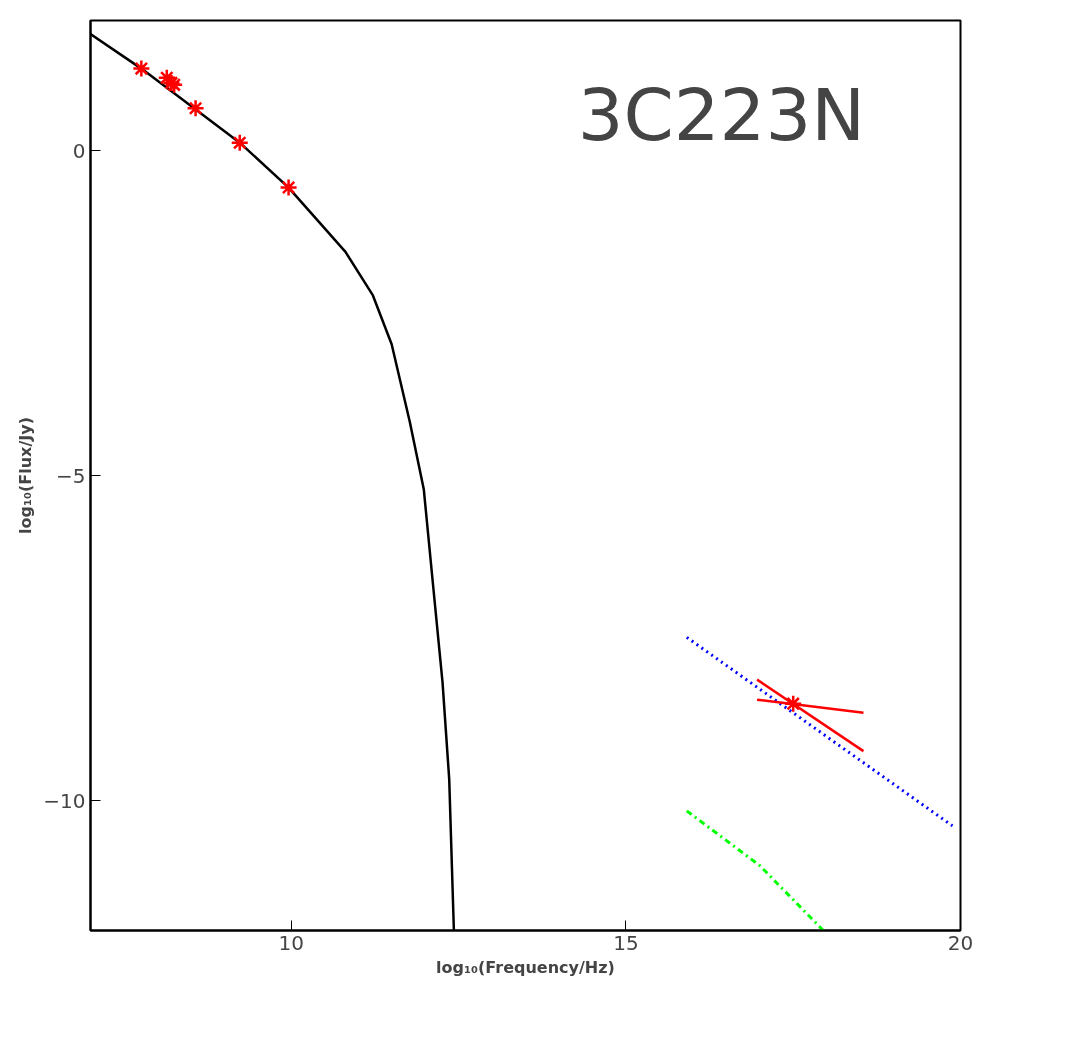  I want to click on x-tick-label: 10, so click(291, 942).